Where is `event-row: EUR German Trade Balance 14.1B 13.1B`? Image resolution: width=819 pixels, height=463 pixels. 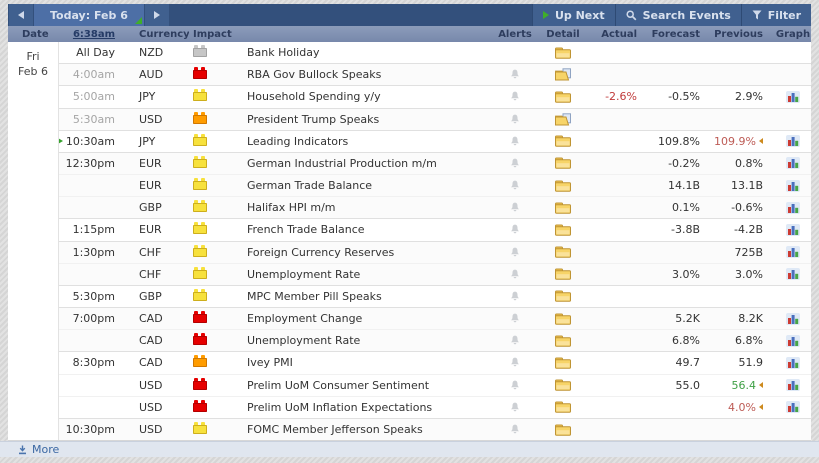
event-row: EUR German Trade Balance 14.1B 13.1B is located at coordinates (435, 185).